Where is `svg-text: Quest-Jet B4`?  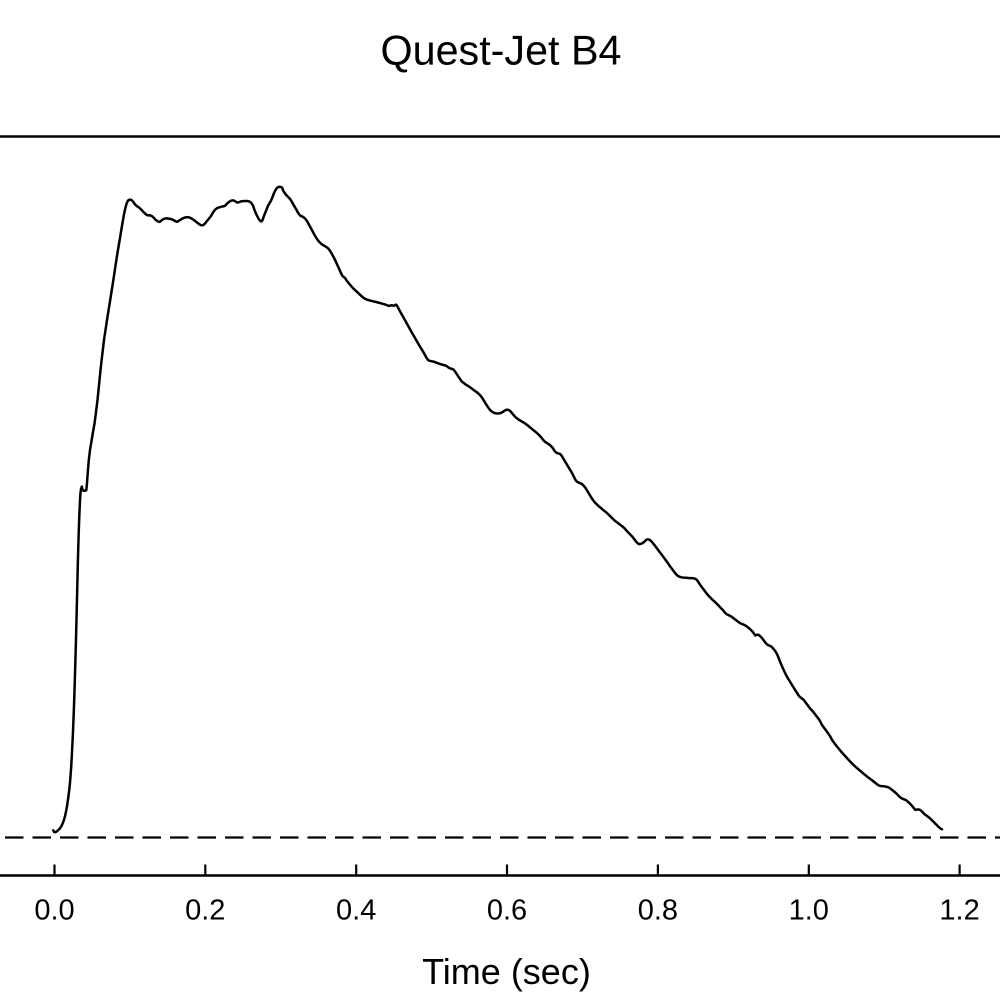 svg-text: Quest-Jet B4 is located at coordinates (500, 51).